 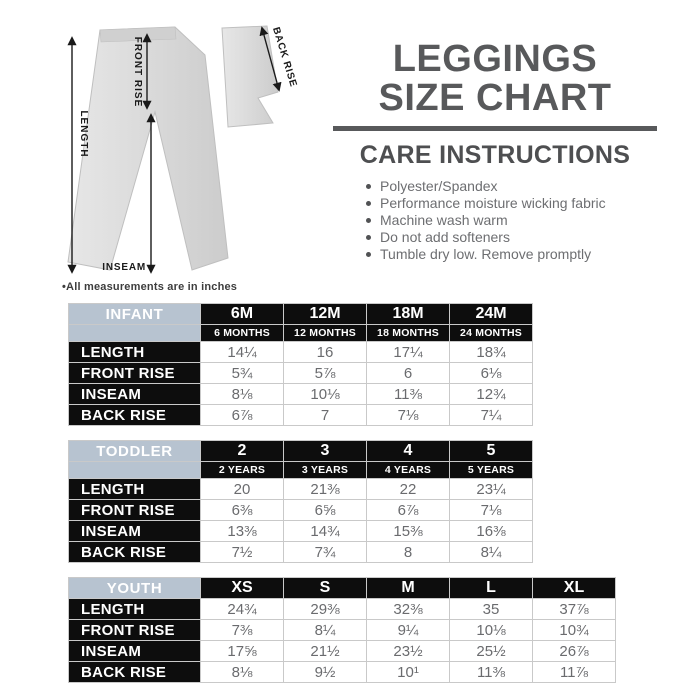 I want to click on measurement-value: 32⅜, so click(x=408, y=609).